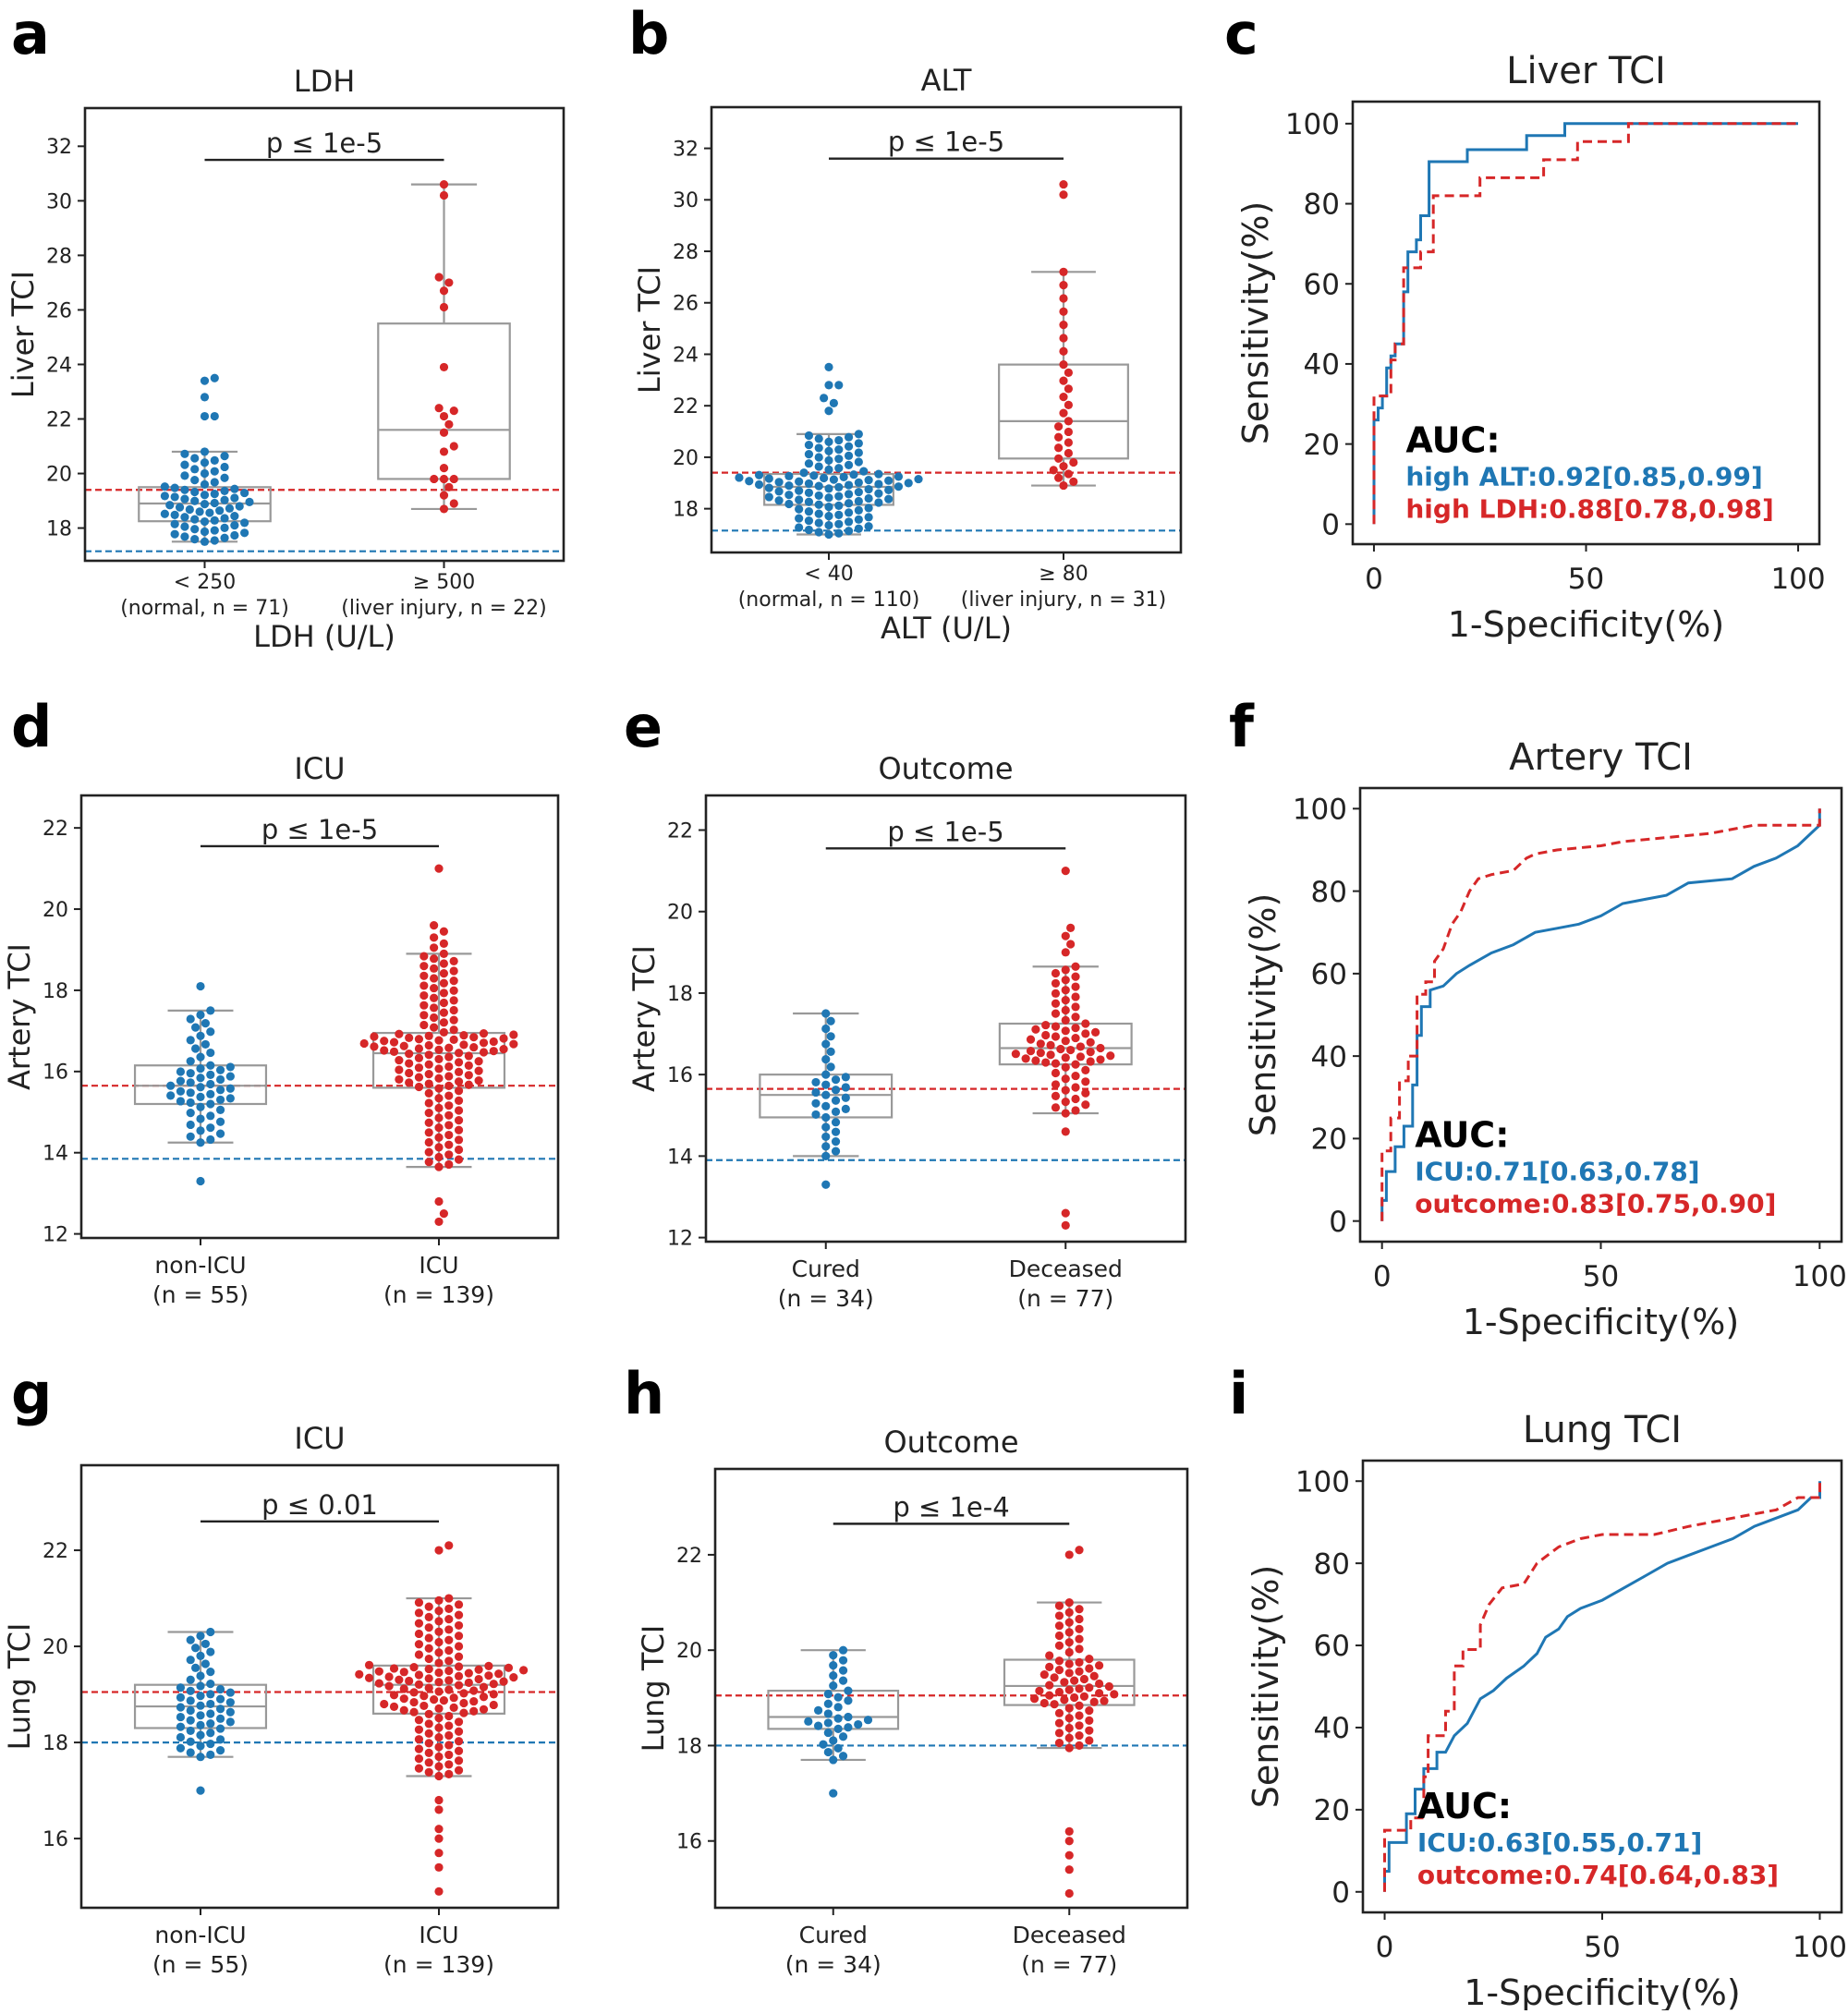 The height and width of the screenshot is (2014, 1848). What do you see at coordinates (1066, 1269) in the screenshot?
I see `x-tick-label: Deceased` at bounding box center [1066, 1269].